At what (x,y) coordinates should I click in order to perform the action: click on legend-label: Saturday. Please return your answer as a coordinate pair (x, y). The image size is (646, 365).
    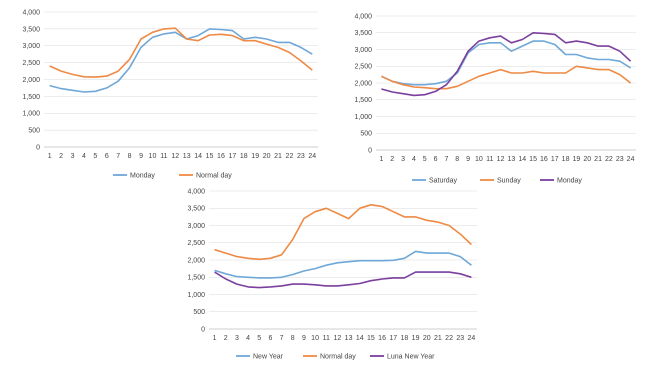
    Looking at the image, I should click on (443, 180).